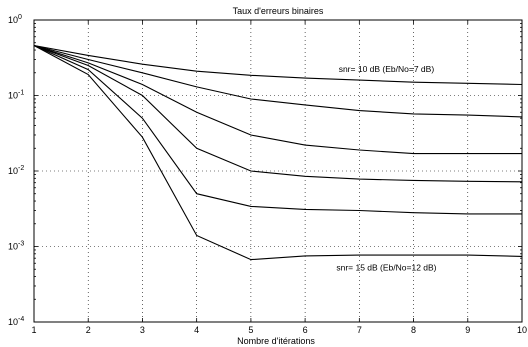 The width and height of the screenshot is (528, 347). Describe the element at coordinates (278, 11) in the screenshot. I see `chart-title: Taux d'erreurs binaires` at that location.